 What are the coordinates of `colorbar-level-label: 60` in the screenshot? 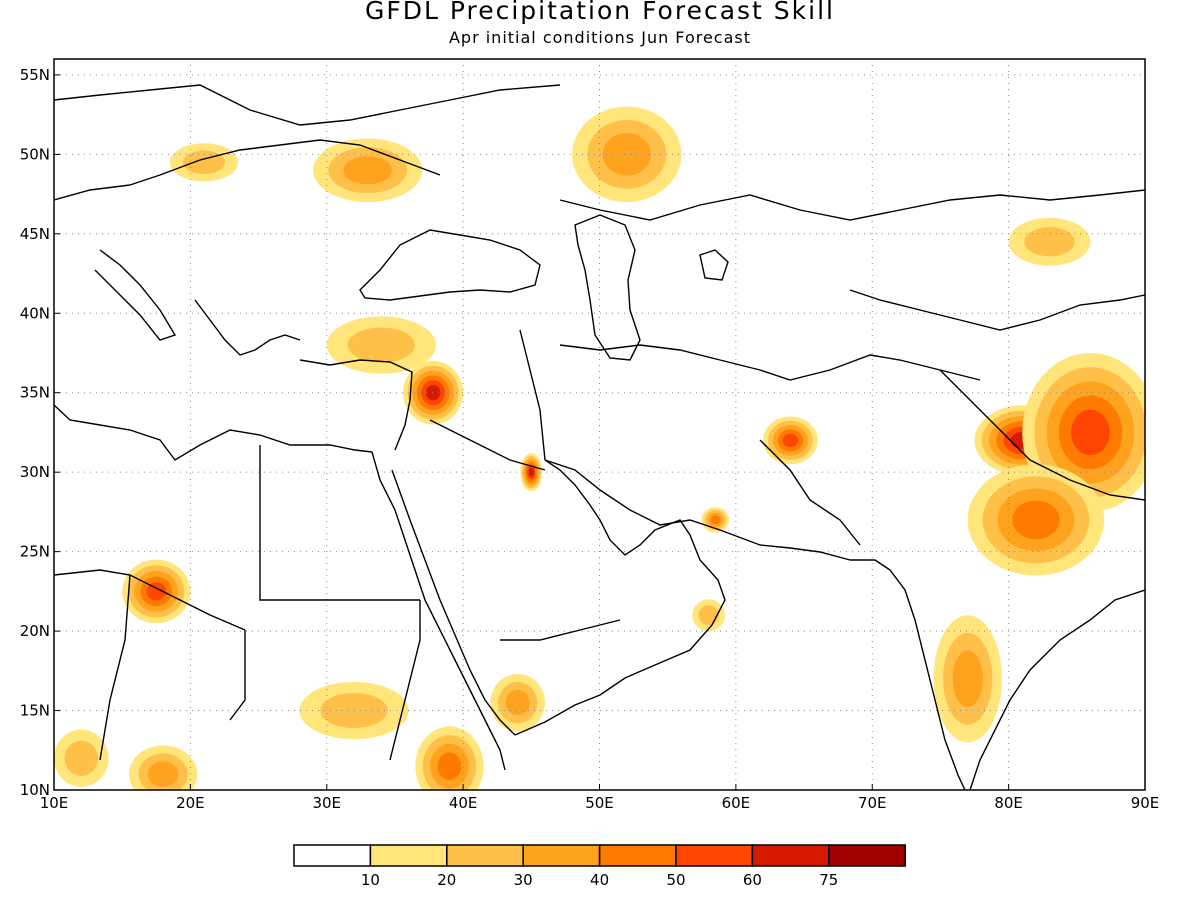 It's located at (752, 880).